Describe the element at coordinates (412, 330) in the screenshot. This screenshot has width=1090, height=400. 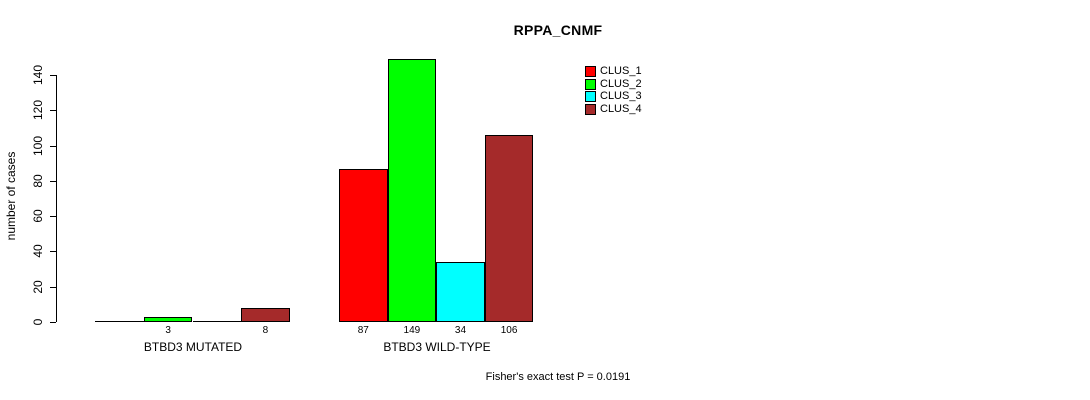
I see `bar-value-label-CLUS_2-group1: 149` at that location.